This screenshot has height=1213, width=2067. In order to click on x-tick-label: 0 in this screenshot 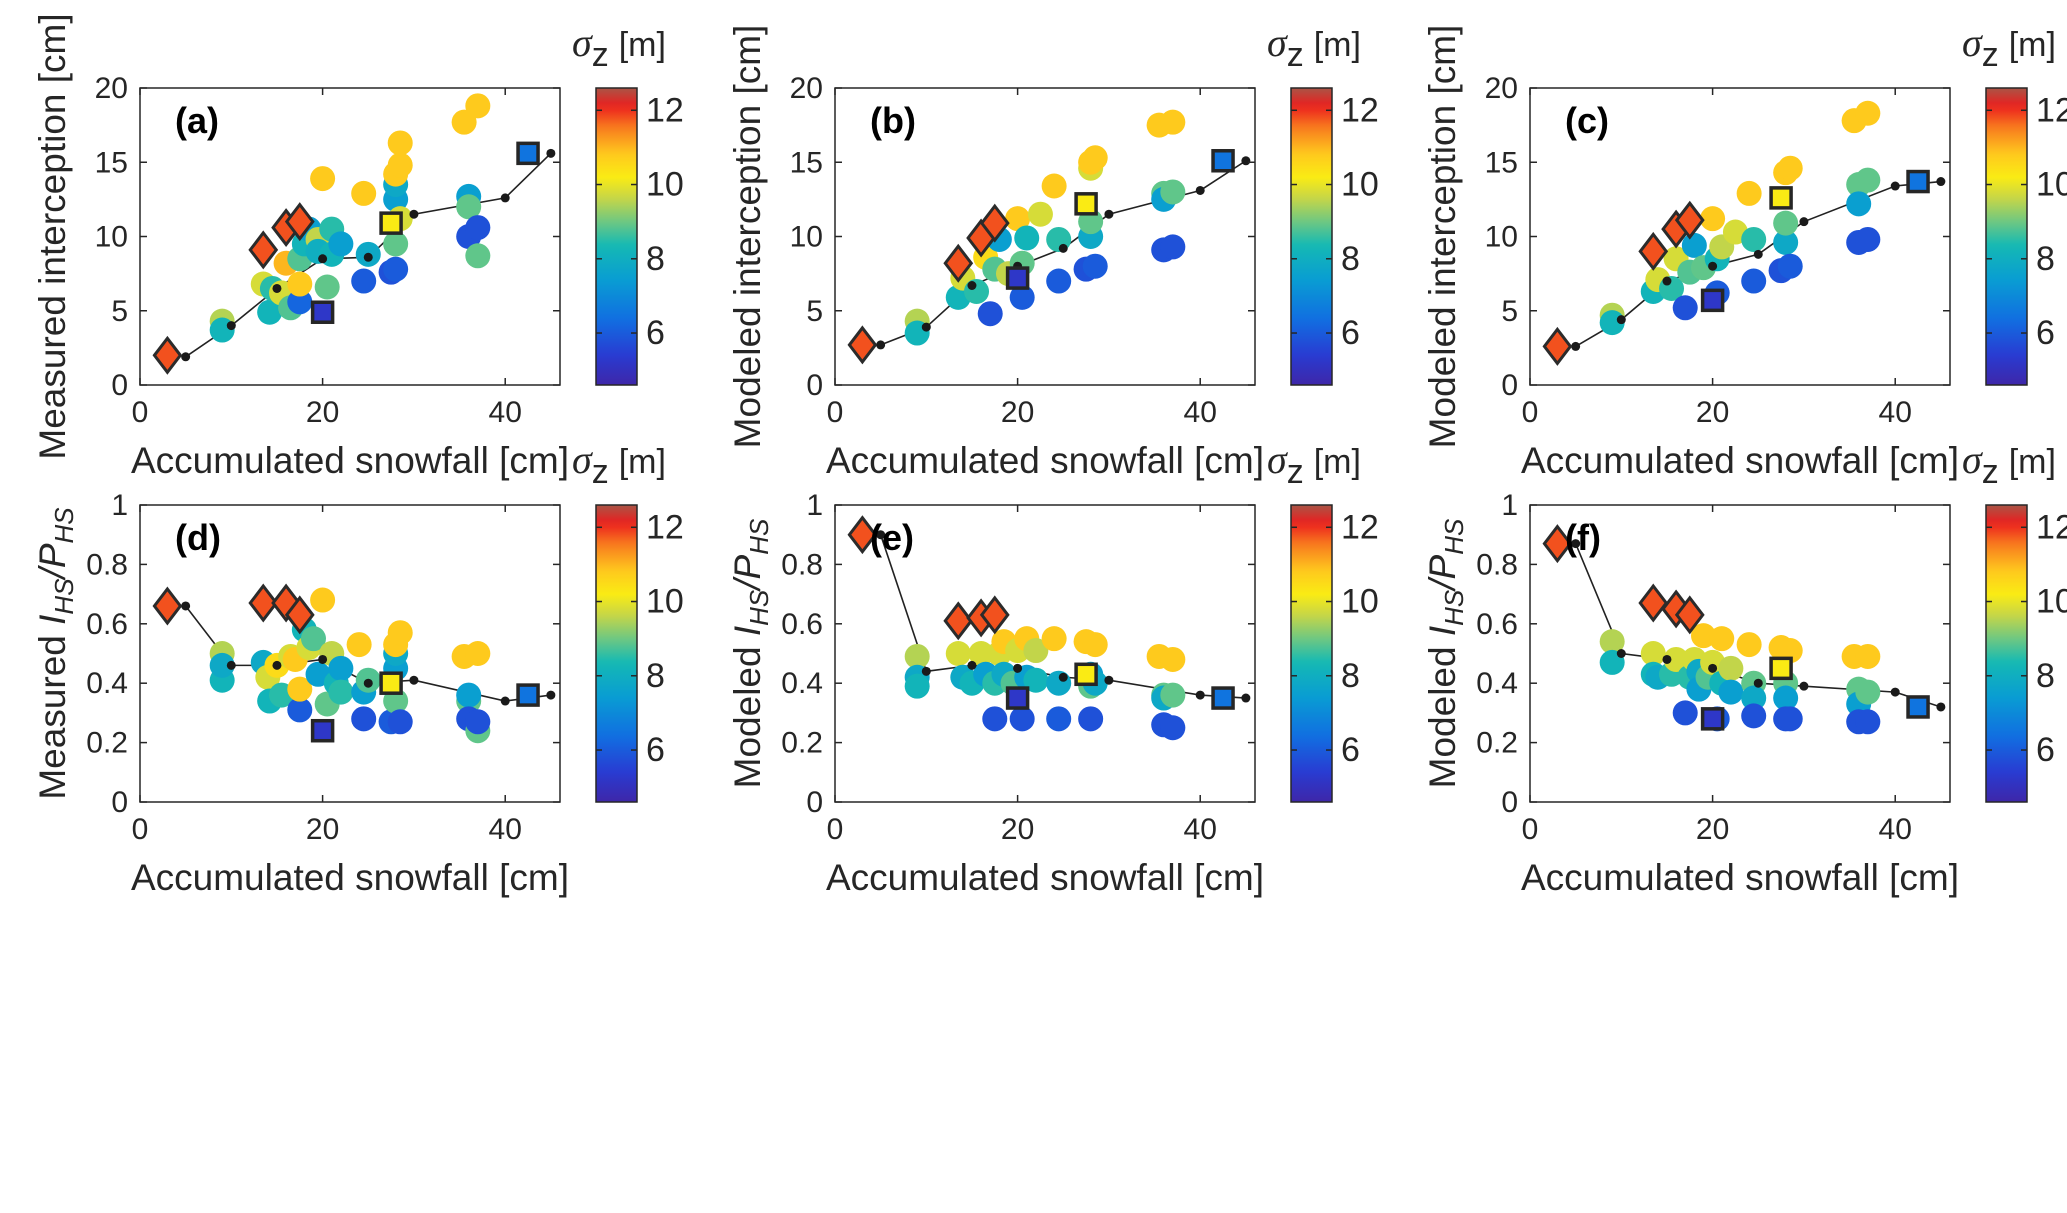, I will do `click(835, 412)`.